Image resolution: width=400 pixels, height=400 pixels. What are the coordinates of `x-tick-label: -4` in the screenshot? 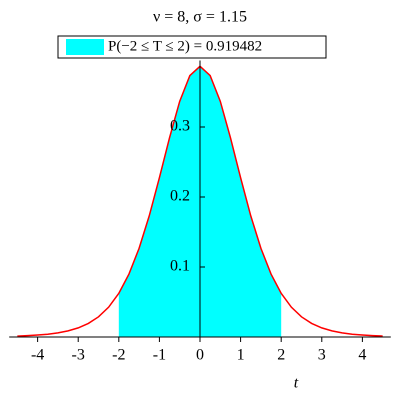 It's located at (37, 355).